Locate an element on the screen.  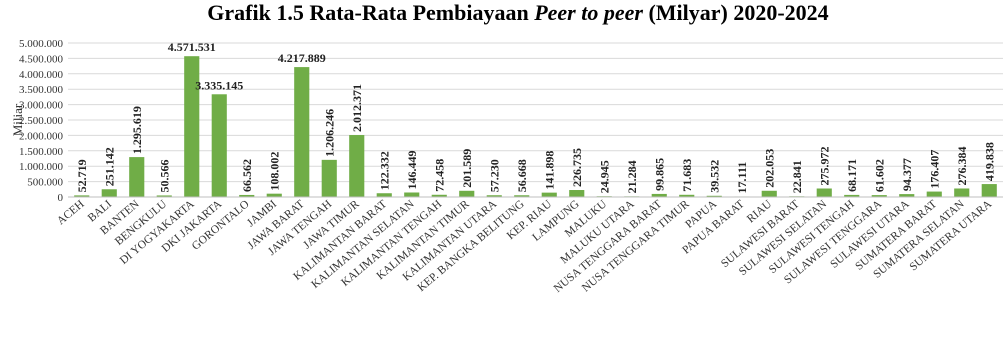
data-label: 94.377 is located at coordinates (907, 174).